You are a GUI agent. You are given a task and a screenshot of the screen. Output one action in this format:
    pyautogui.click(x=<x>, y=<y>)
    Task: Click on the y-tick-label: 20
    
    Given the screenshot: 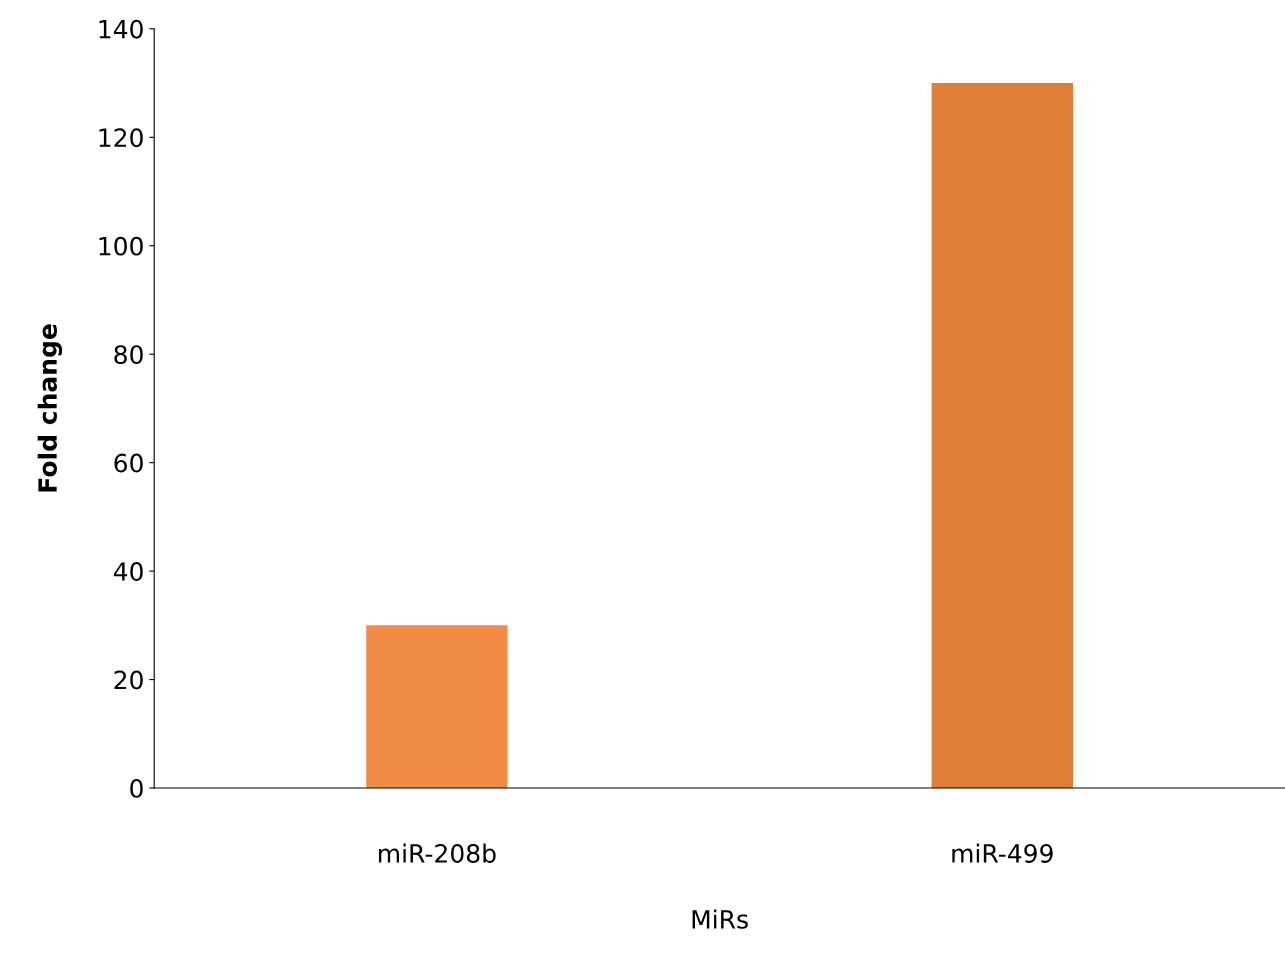 What is the action you would take?
    pyautogui.click(x=128, y=680)
    